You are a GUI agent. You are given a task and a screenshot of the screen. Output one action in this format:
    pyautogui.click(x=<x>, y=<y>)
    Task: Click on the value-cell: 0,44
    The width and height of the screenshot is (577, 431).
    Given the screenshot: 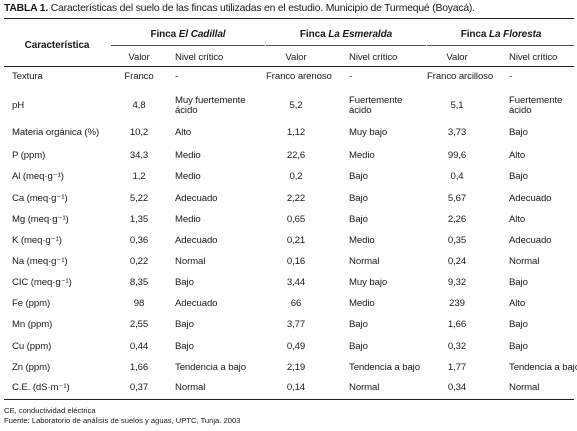 What is the action you would take?
    pyautogui.click(x=139, y=346)
    